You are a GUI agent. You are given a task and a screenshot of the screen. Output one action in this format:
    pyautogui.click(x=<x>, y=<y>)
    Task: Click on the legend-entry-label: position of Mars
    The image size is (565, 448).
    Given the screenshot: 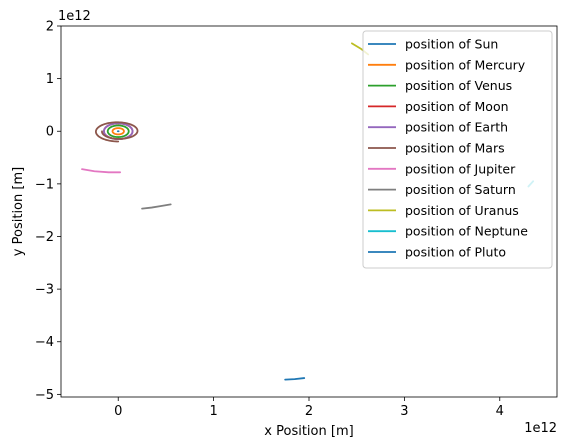 What is the action you would take?
    pyautogui.click(x=455, y=148)
    